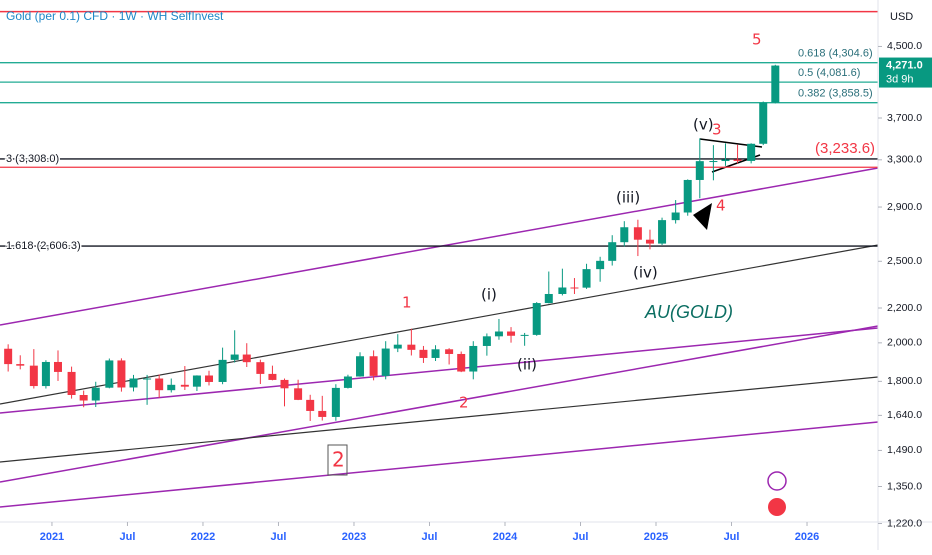 The image size is (932, 555). What do you see at coordinates (203, 537) in the screenshot?
I see `x-tick-label: 2022` at bounding box center [203, 537].